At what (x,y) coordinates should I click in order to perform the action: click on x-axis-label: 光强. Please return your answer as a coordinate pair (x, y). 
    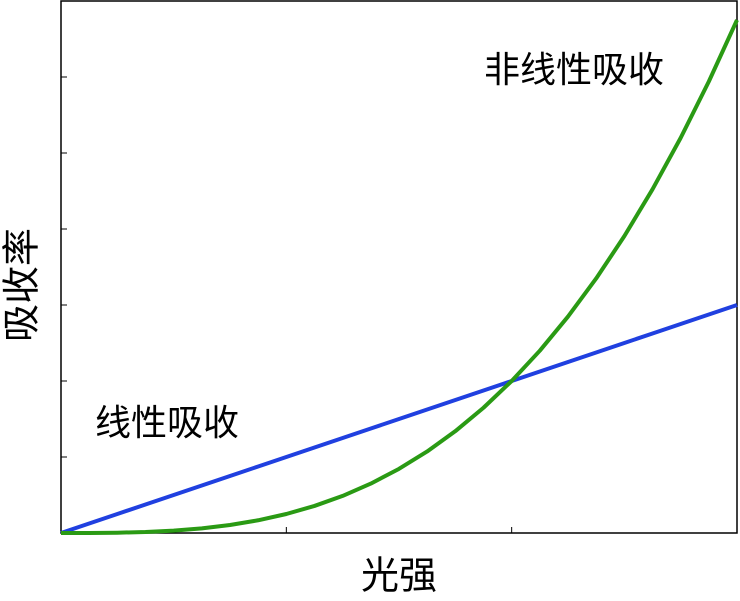
    Looking at the image, I should click on (399, 576).